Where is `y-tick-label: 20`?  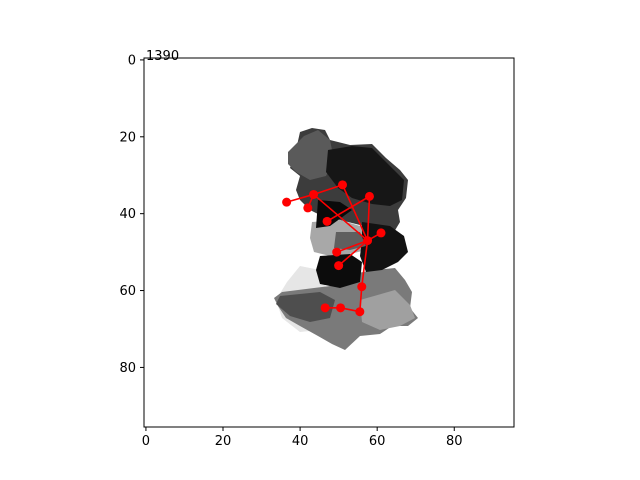
y-tick-label: 20 is located at coordinates (127, 137).